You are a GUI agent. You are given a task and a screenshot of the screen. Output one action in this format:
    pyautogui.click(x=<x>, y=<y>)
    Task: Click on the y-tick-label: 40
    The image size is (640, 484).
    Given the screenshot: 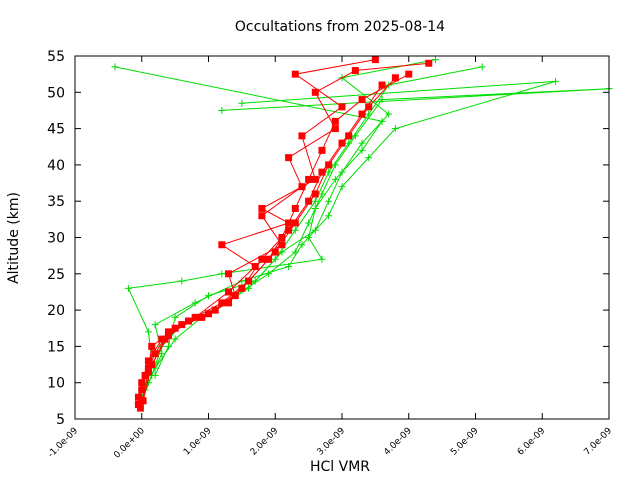 What is the action you would take?
    pyautogui.click(x=56, y=166)
    